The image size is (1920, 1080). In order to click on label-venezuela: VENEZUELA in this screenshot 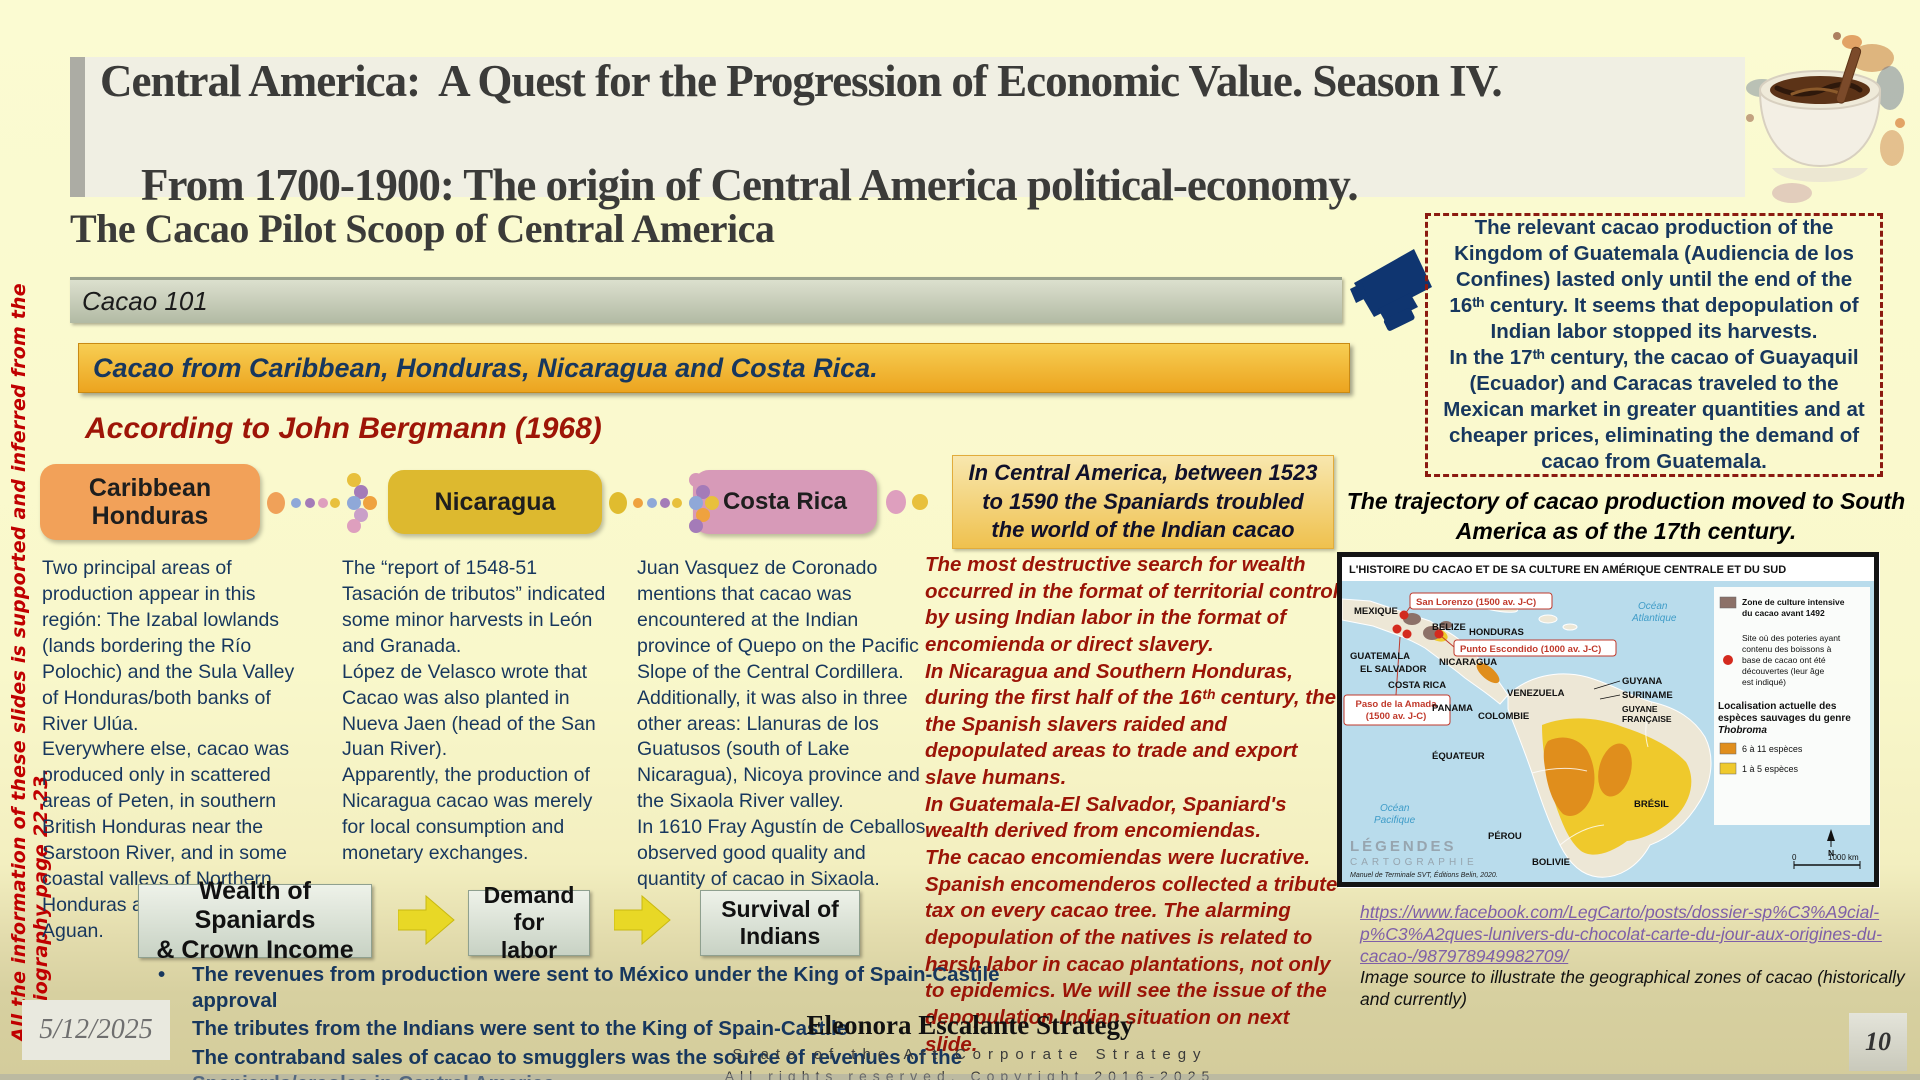, I will do `click(1536, 693)`.